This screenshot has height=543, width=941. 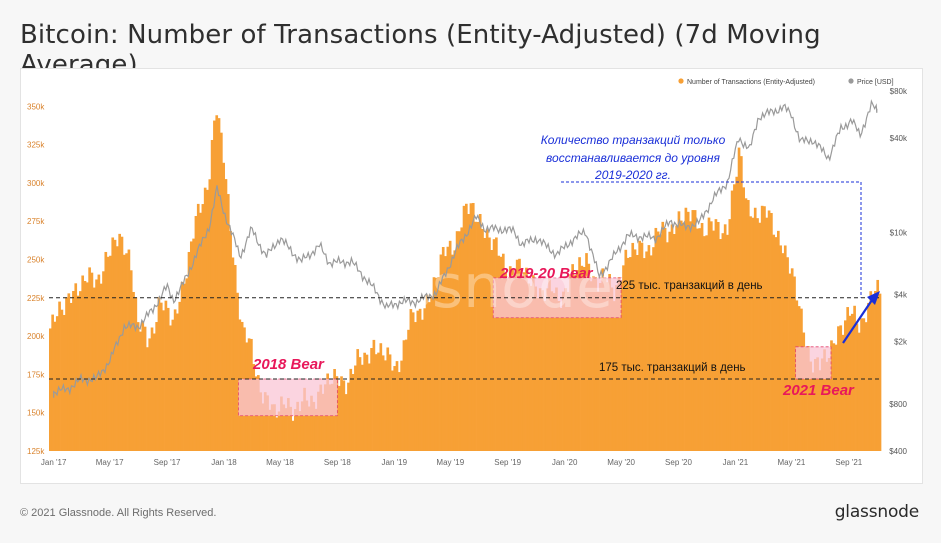 What do you see at coordinates (633, 140) in the screenshot?
I see `annotation-text-line: Количество транзакций только` at bounding box center [633, 140].